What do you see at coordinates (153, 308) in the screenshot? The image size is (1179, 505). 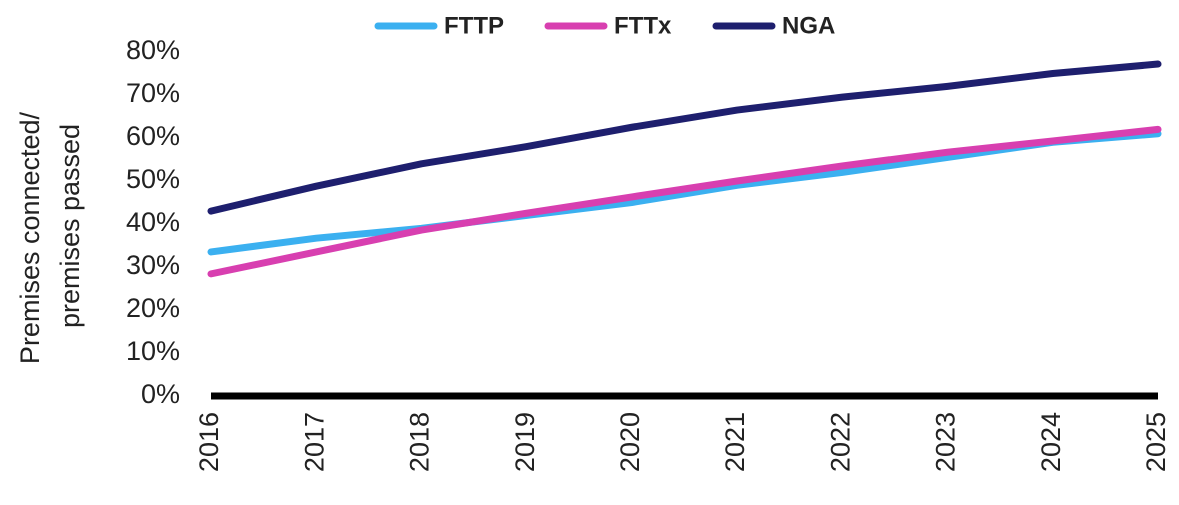 I see `y-tick-label: 20%` at bounding box center [153, 308].